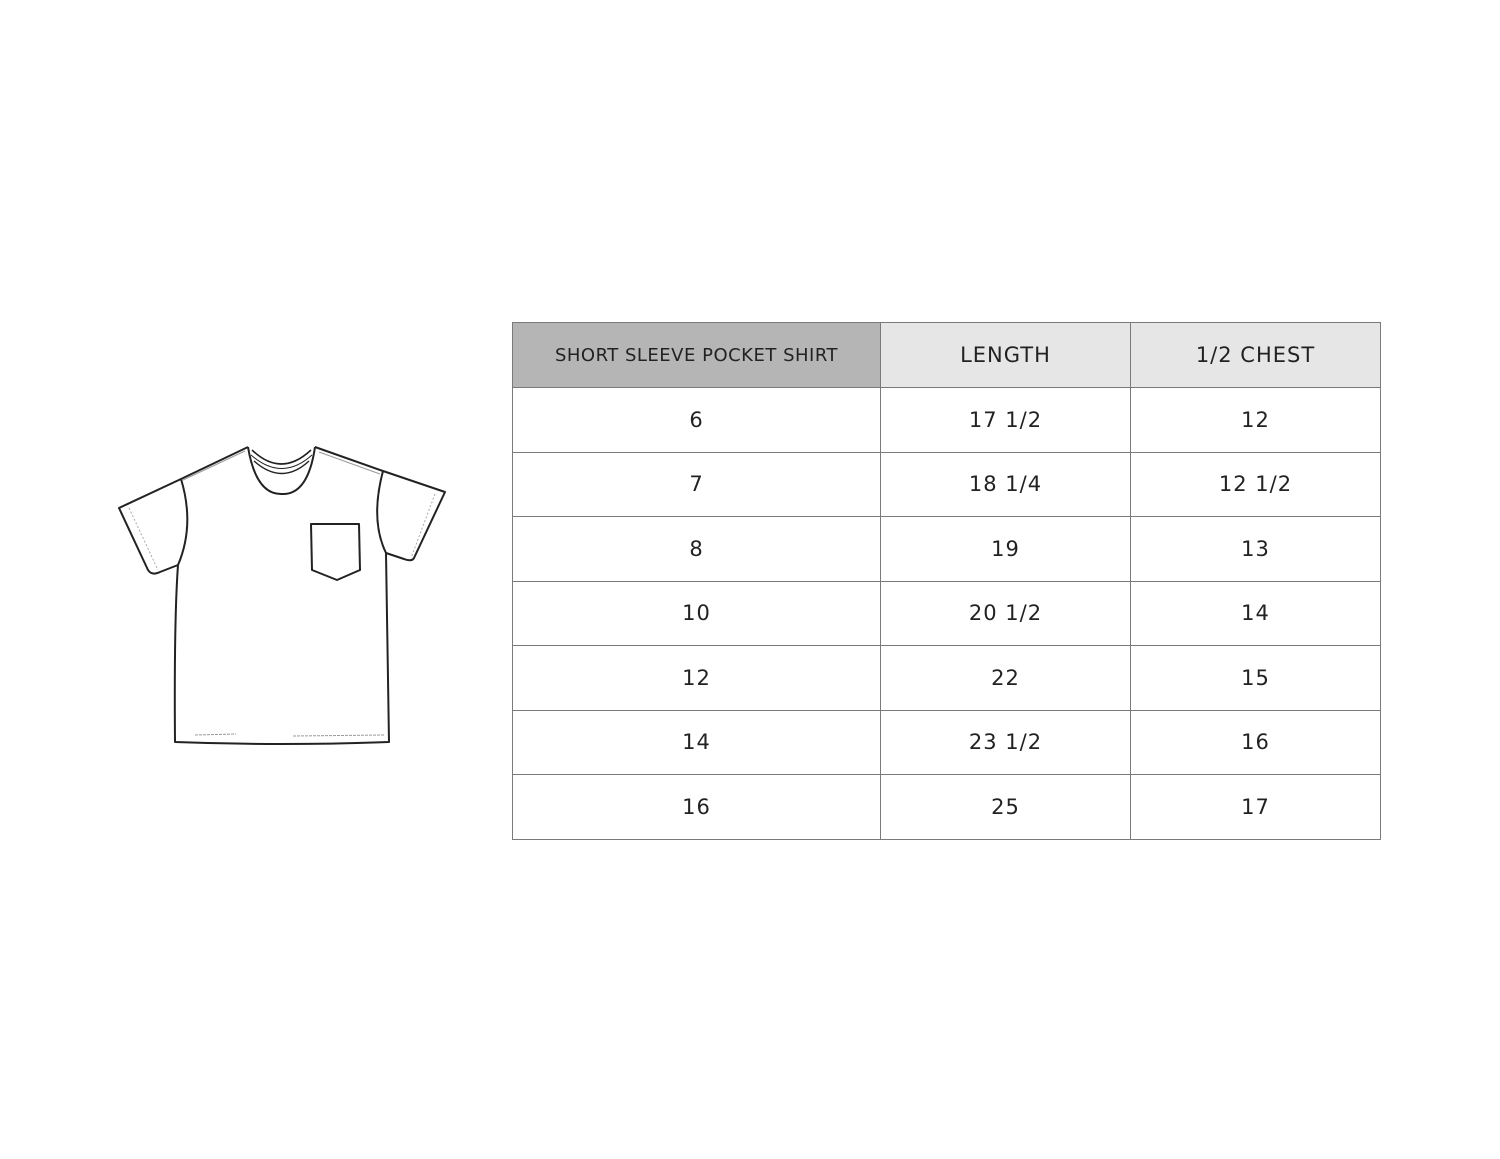 This screenshot has width=1500, height=1159. Describe the element at coordinates (1005, 742) in the screenshot. I see `length-cell: 23 1/2` at that location.